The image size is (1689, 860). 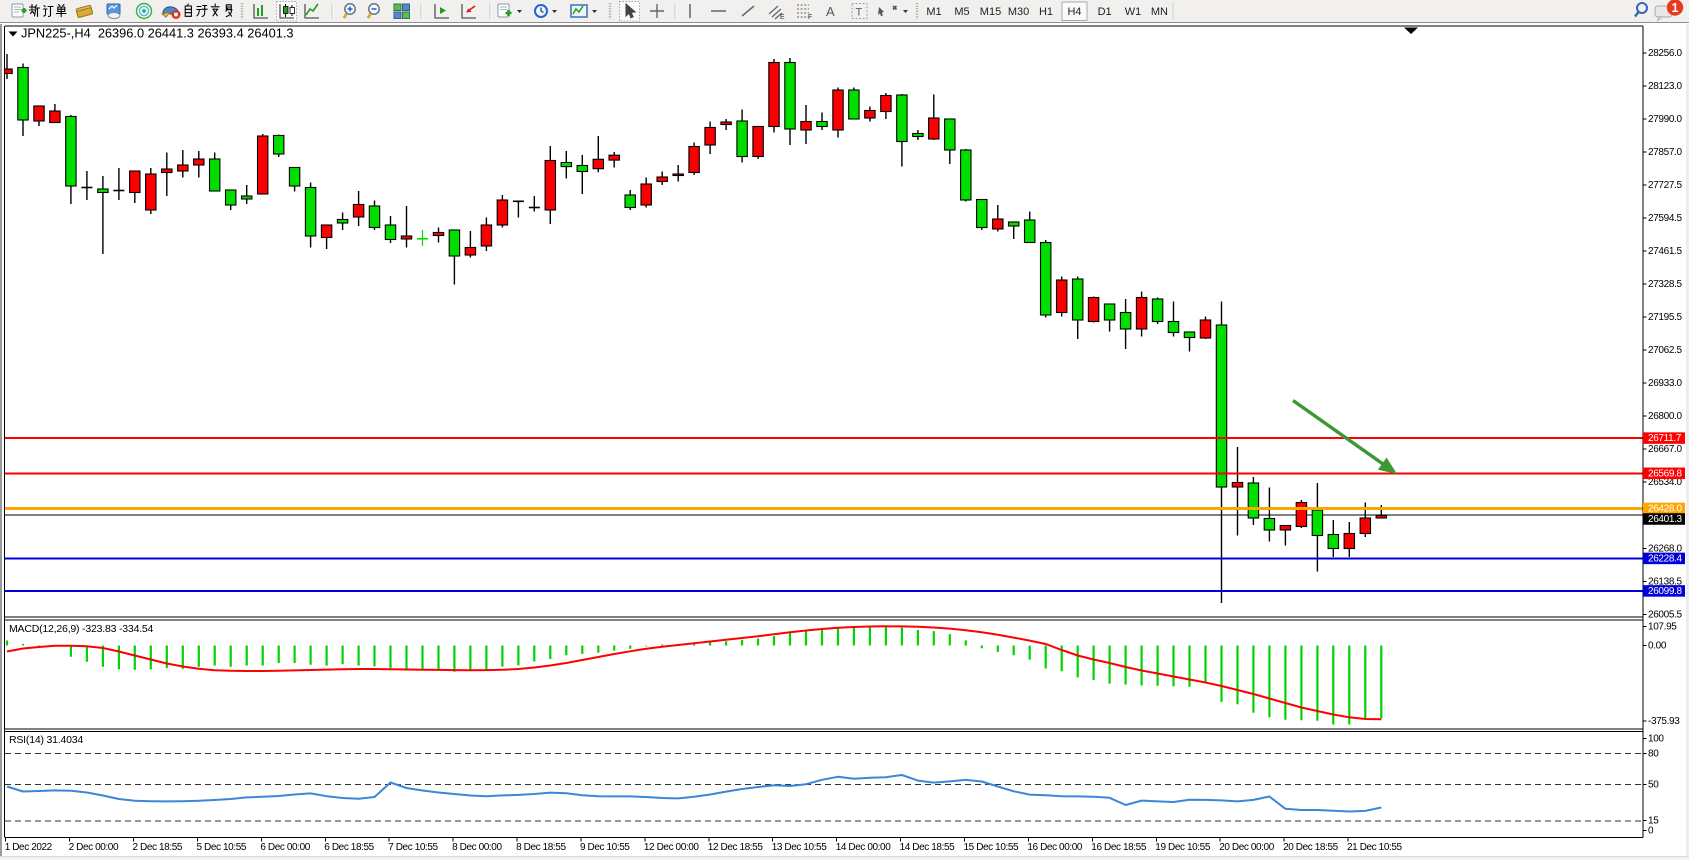 What do you see at coordinates (1665, 251) in the screenshot?
I see `svg-text: 27461.5` at bounding box center [1665, 251].